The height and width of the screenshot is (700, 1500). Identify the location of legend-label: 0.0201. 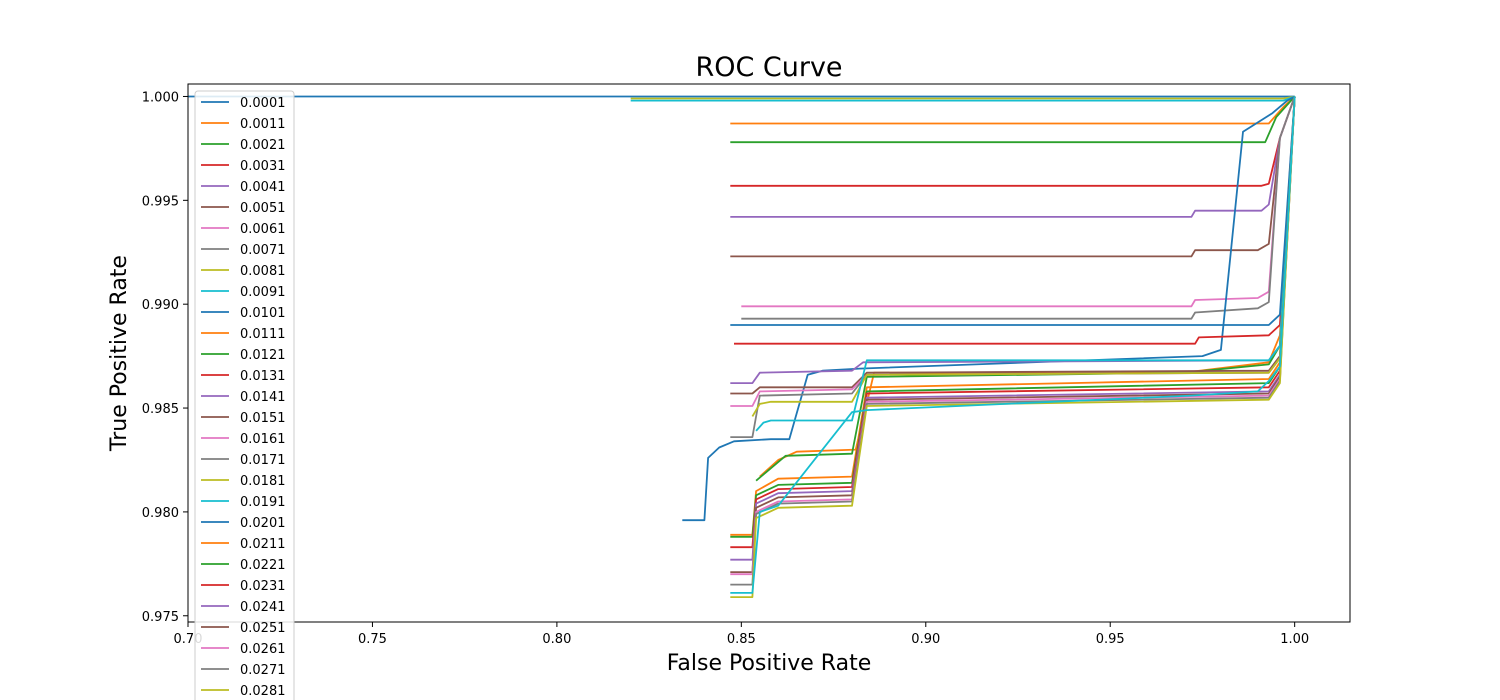
(263, 523).